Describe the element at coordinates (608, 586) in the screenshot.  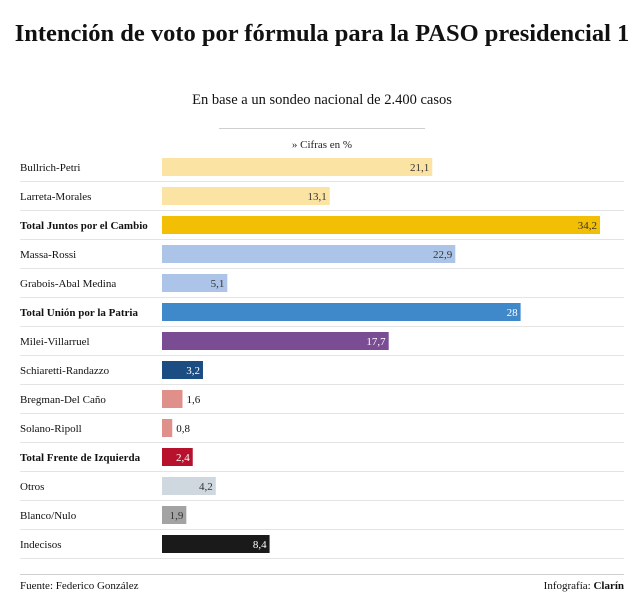
I see `credit-brand: Clarín` at that location.